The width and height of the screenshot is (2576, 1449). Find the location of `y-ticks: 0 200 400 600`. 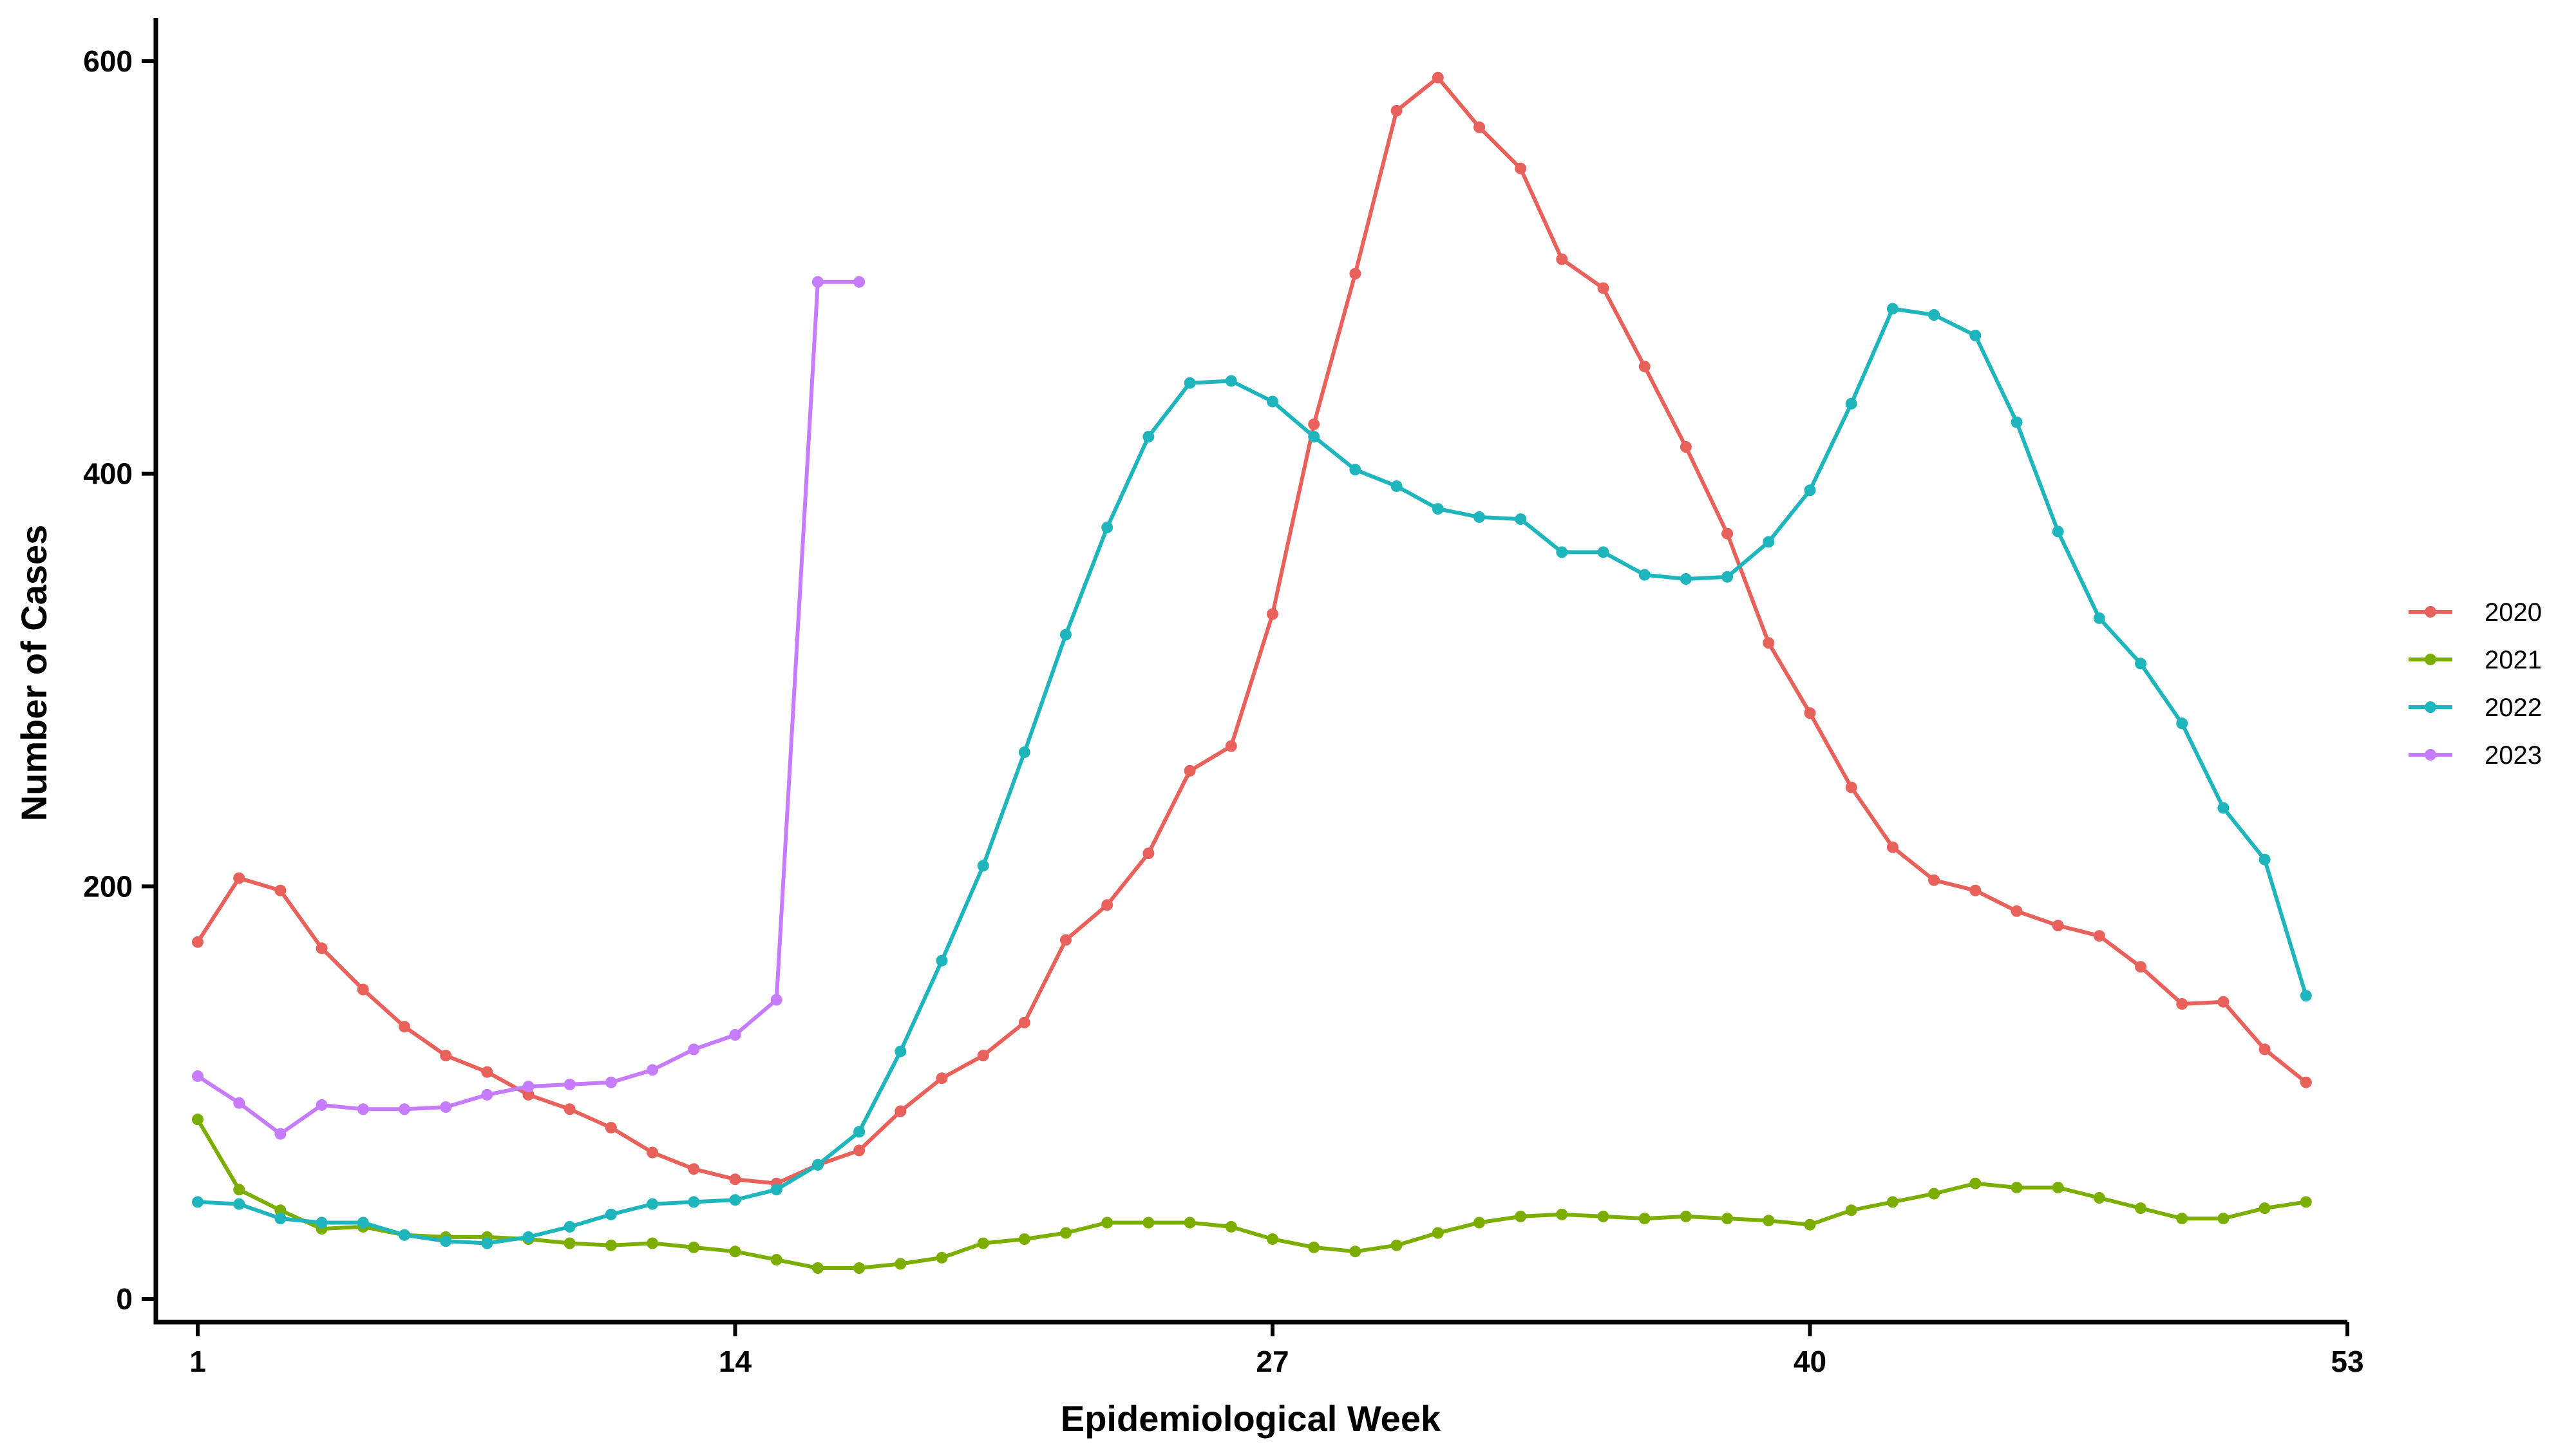

y-ticks: 0 200 400 600 is located at coordinates (120, 680).